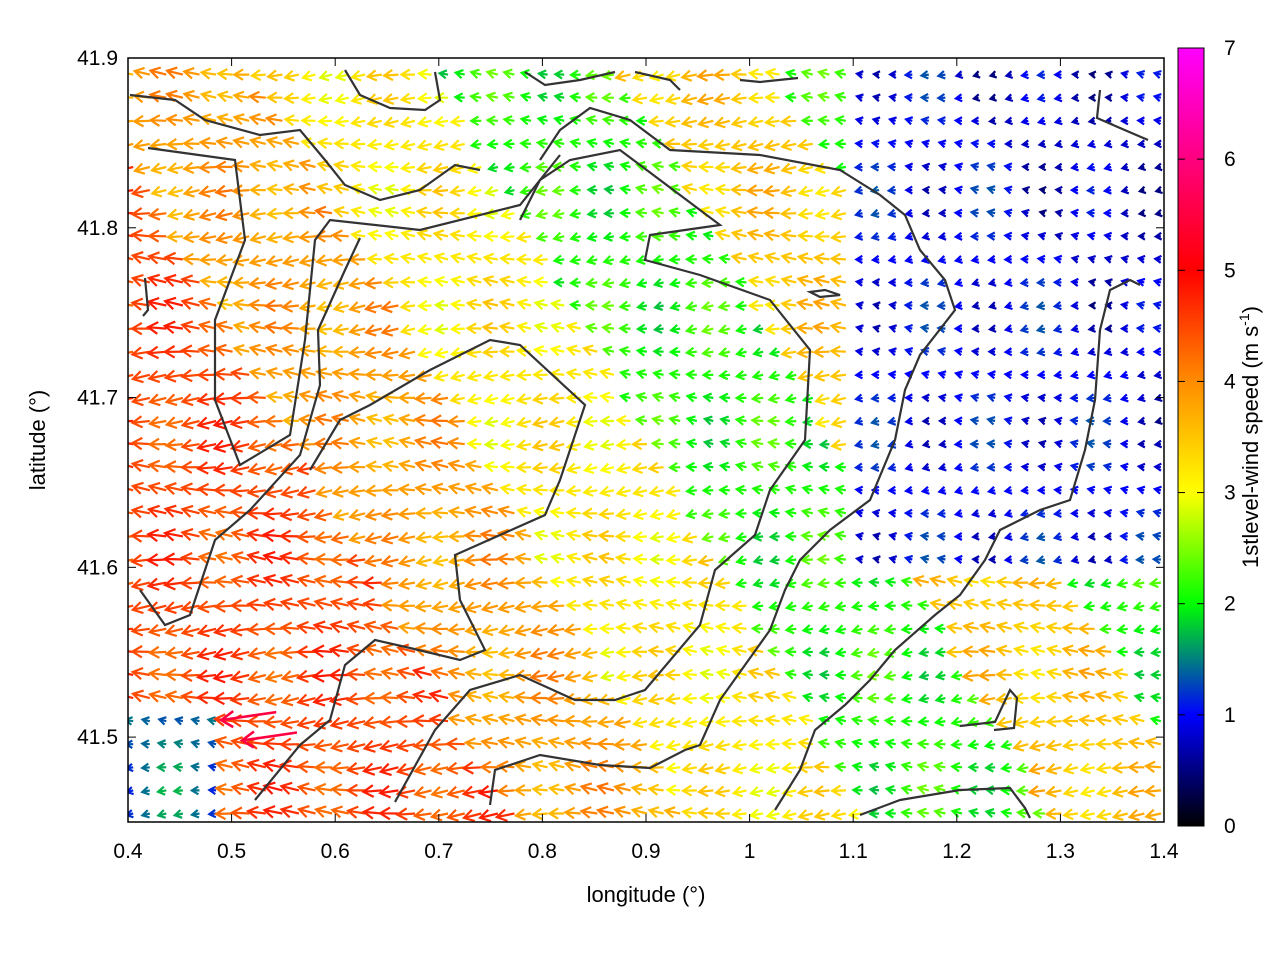  What do you see at coordinates (823, 293) in the screenshot?
I see `contour-line` at bounding box center [823, 293].